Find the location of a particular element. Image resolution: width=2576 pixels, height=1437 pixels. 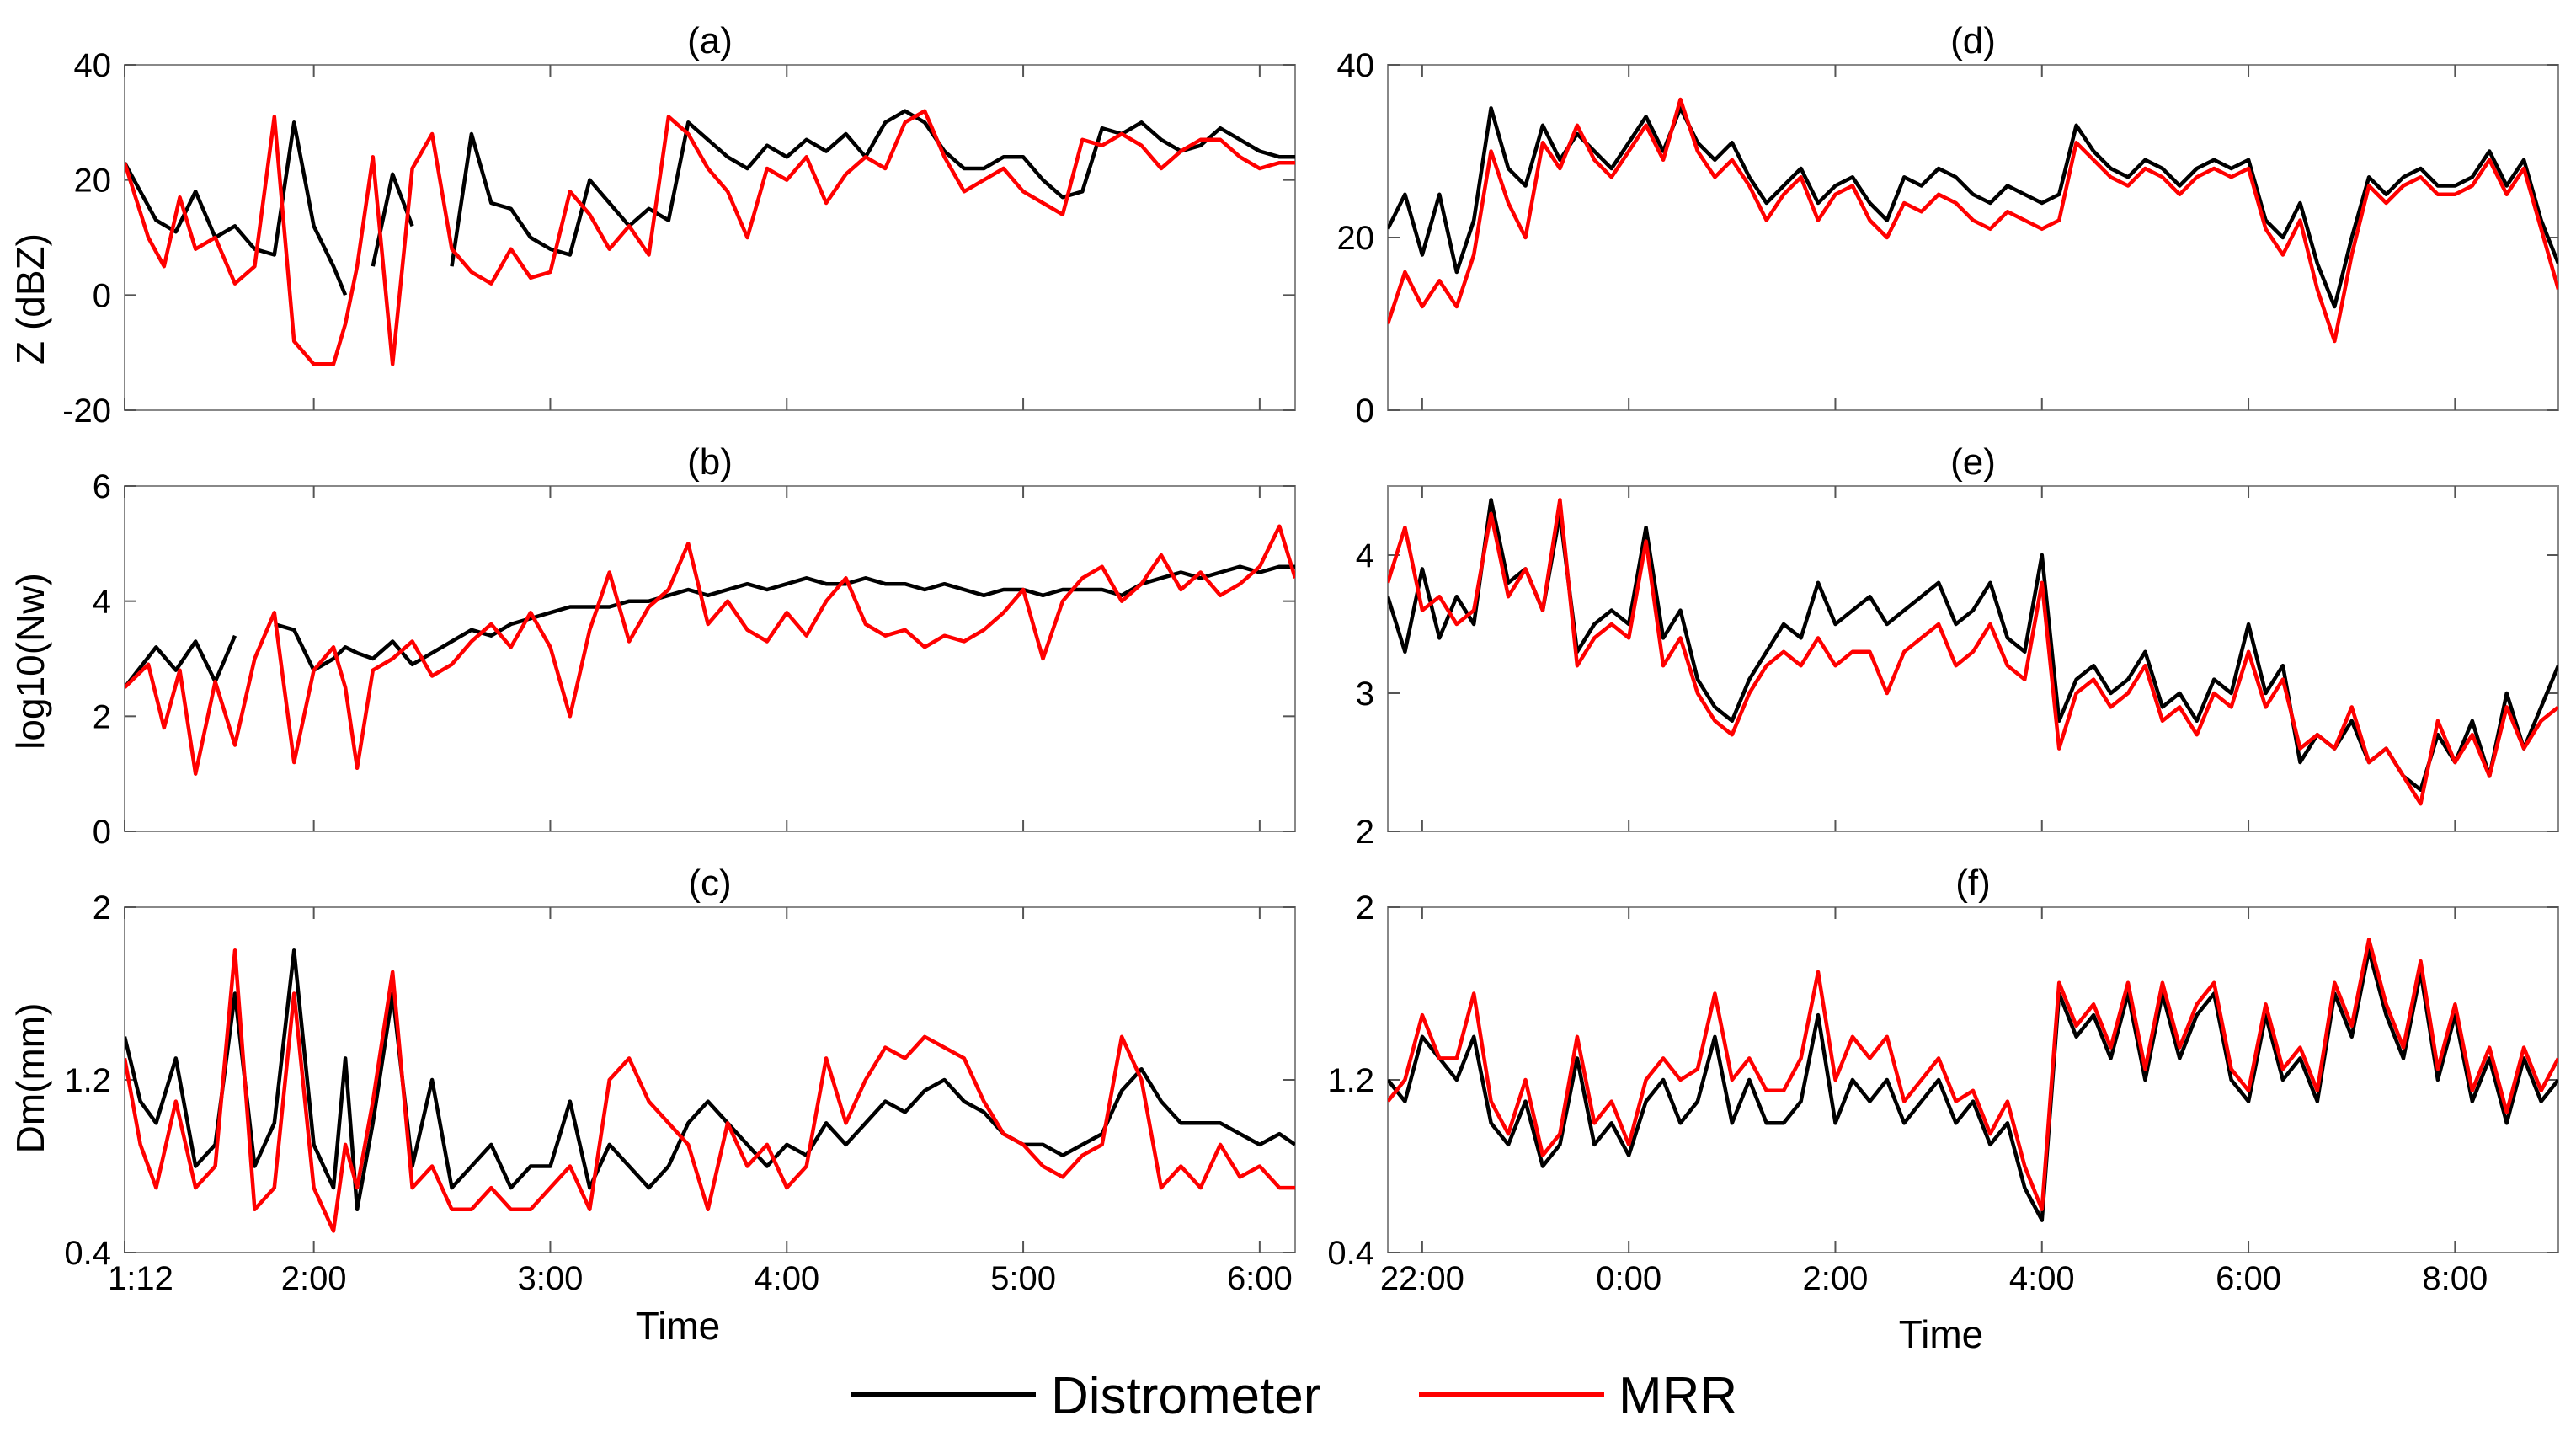

ylabel-panel-b: log10(Nw) is located at coordinates (30, 661).